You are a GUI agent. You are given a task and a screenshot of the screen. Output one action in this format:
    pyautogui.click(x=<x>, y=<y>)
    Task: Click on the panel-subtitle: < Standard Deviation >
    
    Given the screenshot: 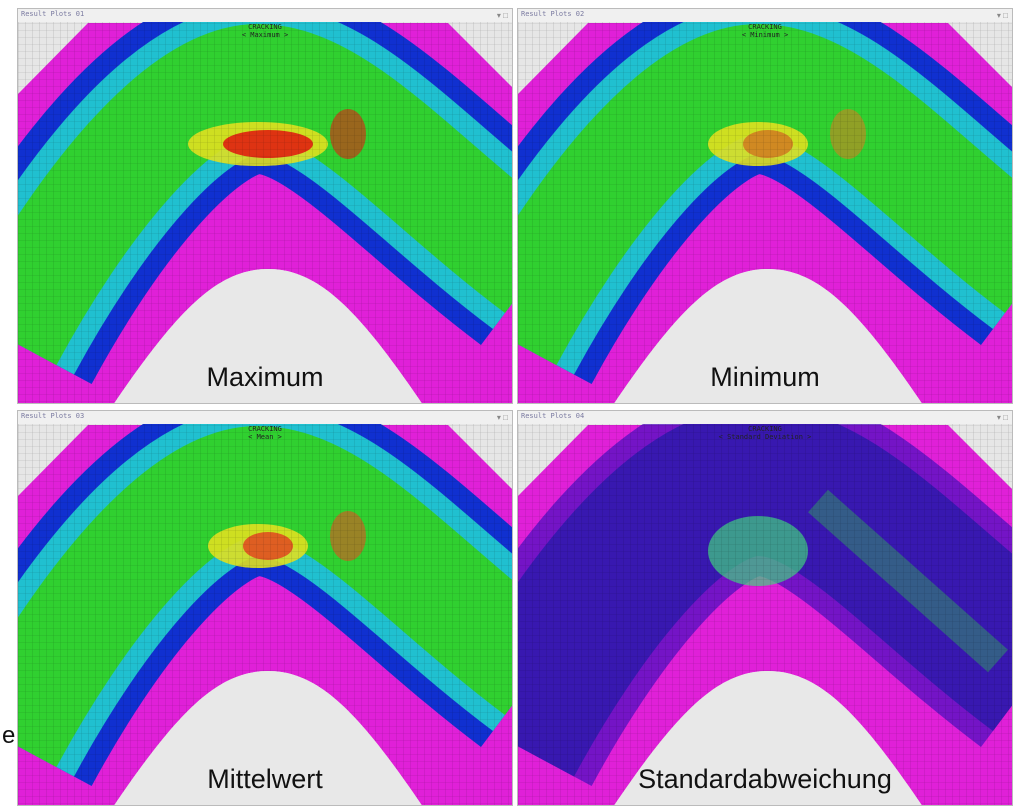 What is the action you would take?
    pyautogui.click(x=765, y=437)
    